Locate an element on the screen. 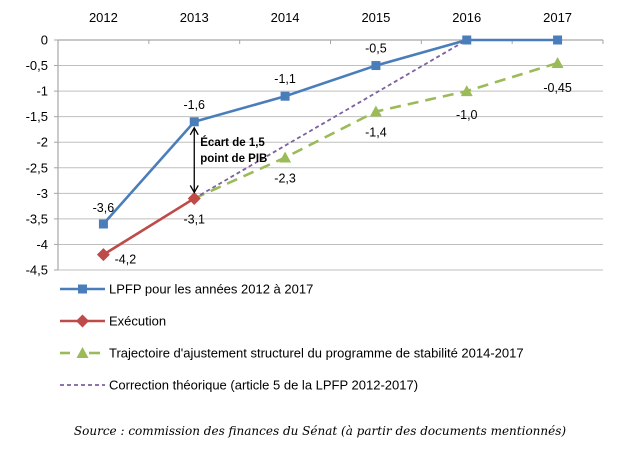  x-tick-label: 2017 is located at coordinates (557, 17).